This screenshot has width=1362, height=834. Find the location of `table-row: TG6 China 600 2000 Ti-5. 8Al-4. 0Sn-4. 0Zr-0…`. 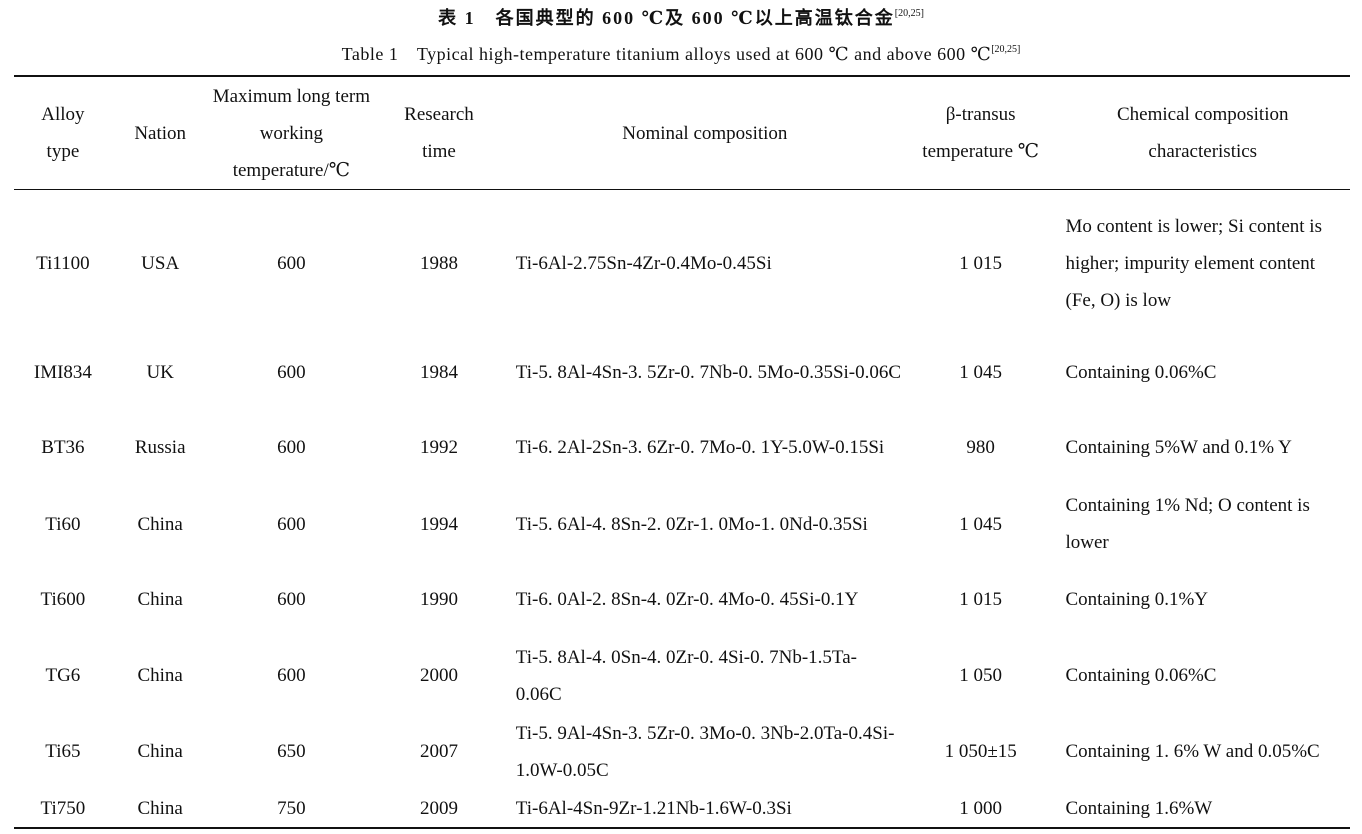

table-row: TG6 China 600 2000 Ti-5. 8Al-4. 0Sn-4. 0Zr-0… is located at coordinates (682, 676).